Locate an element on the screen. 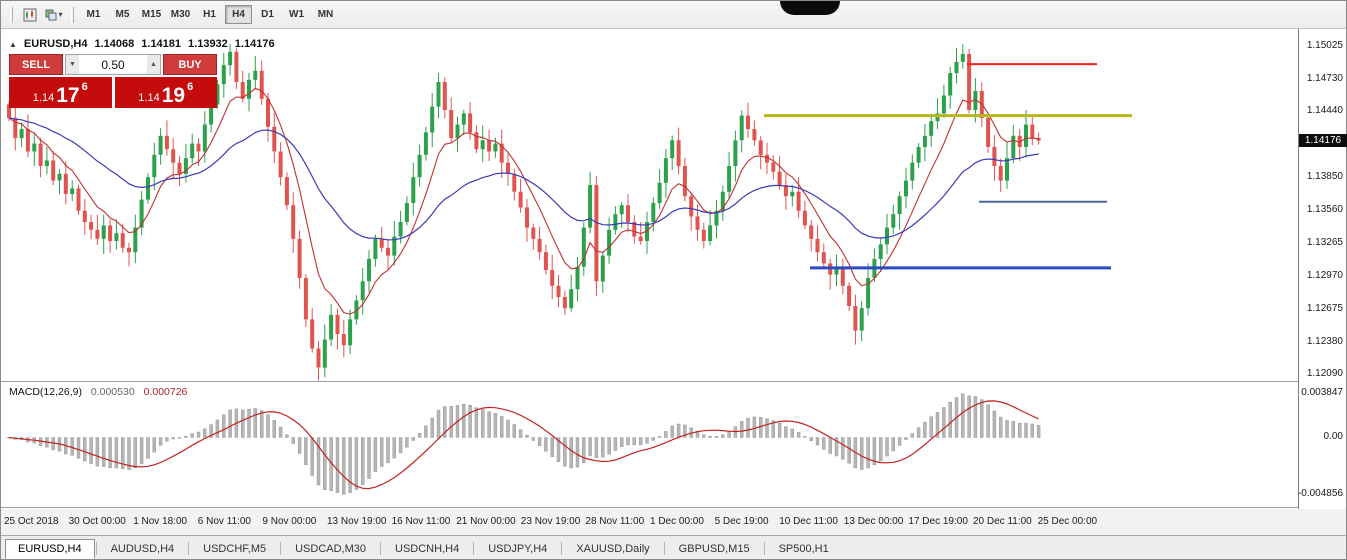 The height and width of the screenshot is (560, 1347). chart-tab-eurusd-h4: EURUSD,H4 is located at coordinates (50, 549).